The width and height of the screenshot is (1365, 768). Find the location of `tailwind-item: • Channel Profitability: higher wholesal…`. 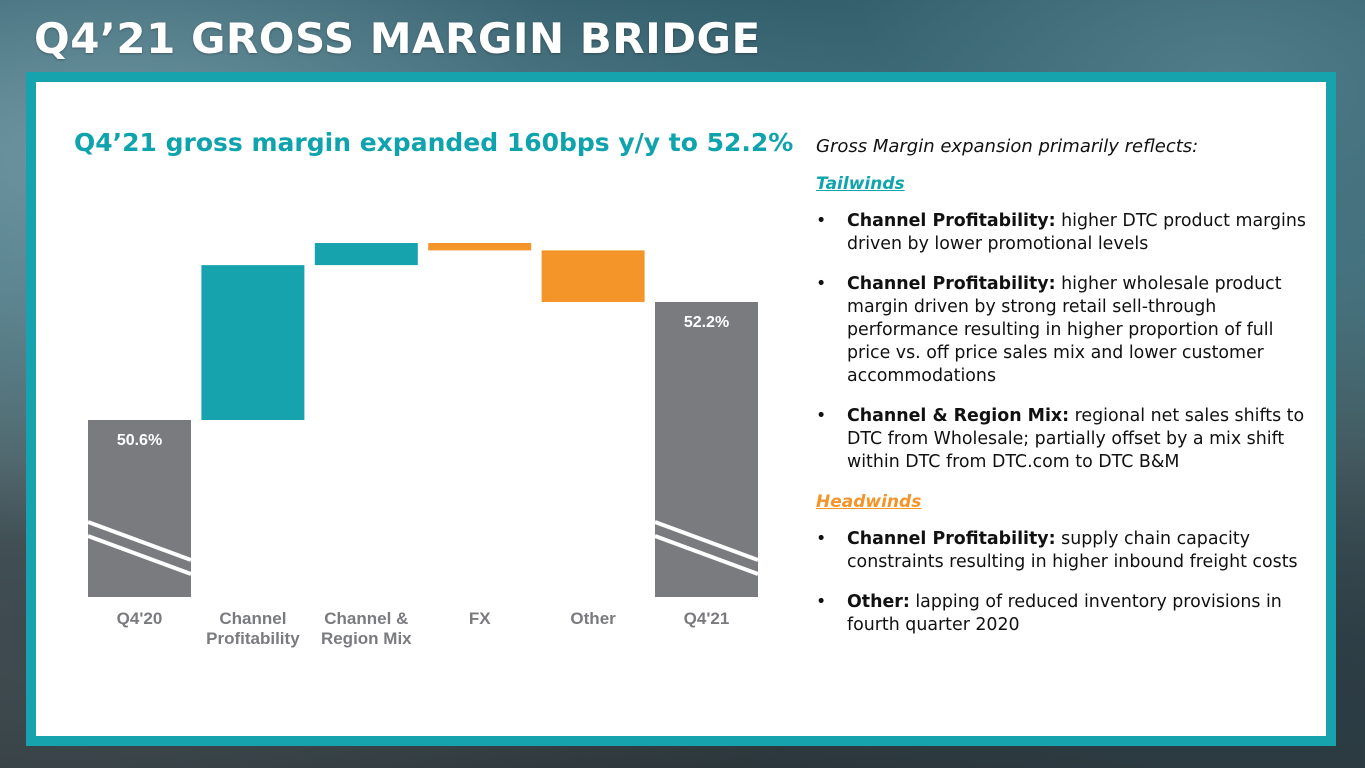

tailwind-item: • Channel Profitability: higher wholesal… is located at coordinates (1068, 330).